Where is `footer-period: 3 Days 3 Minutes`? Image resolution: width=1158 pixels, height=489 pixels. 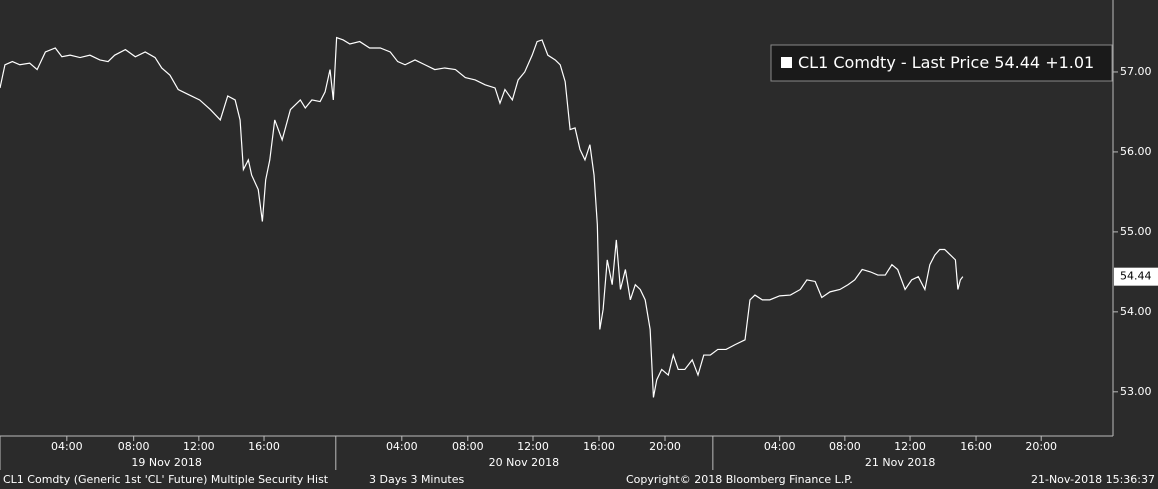 footer-period: 3 Days 3 Minutes is located at coordinates (417, 479).